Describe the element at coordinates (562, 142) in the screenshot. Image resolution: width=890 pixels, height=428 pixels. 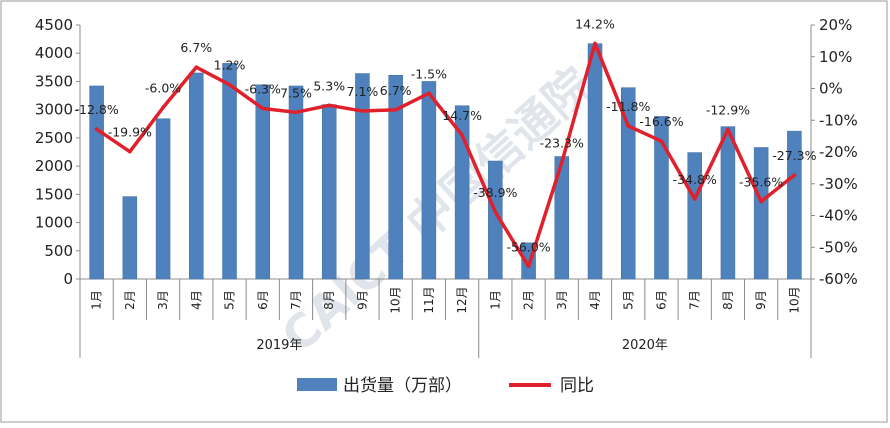
I see `yoy-data-label: -23.3%` at that location.